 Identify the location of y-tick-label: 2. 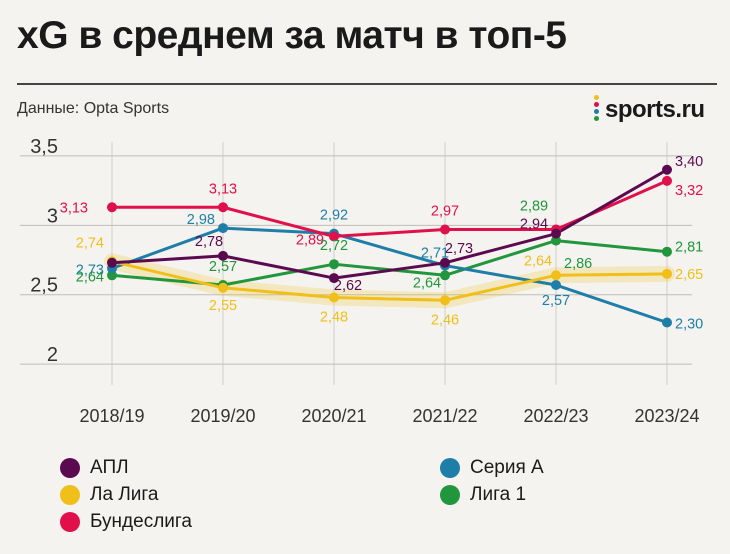
(52, 355).